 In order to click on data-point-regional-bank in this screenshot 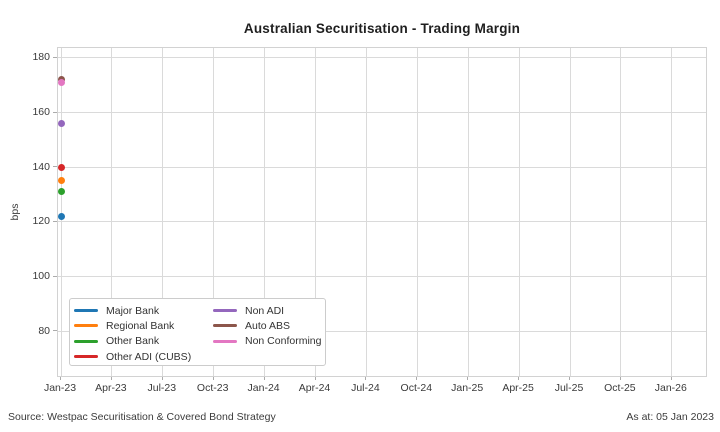, I will do `click(61, 181)`.